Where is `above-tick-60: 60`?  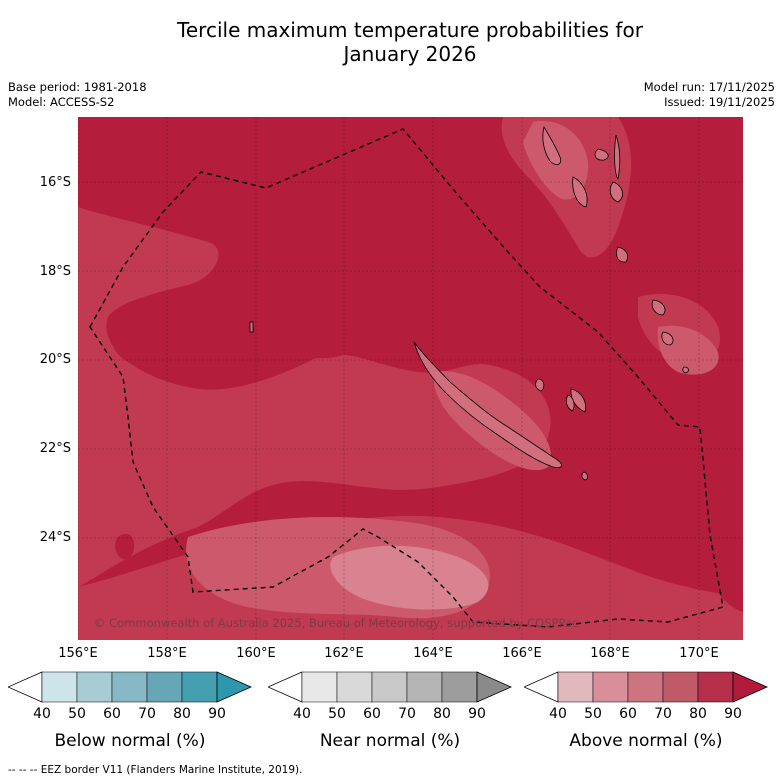
above-tick-60: 60 is located at coordinates (628, 714).